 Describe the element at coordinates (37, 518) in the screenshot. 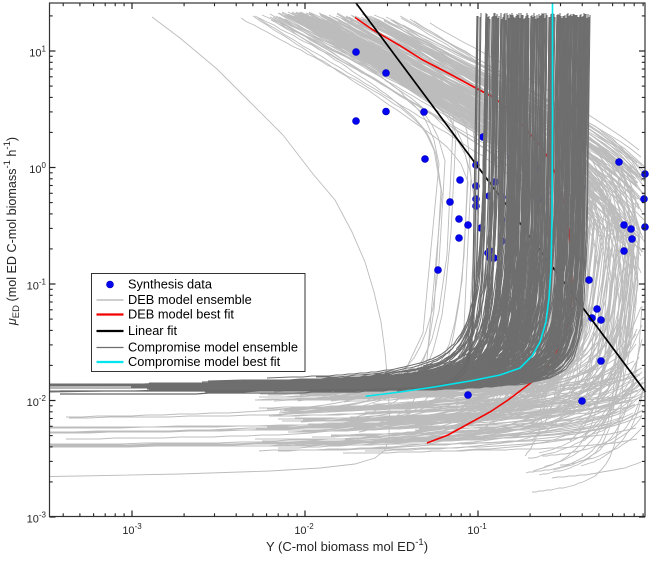

I see `svg-text: 10⁻³` at that location.